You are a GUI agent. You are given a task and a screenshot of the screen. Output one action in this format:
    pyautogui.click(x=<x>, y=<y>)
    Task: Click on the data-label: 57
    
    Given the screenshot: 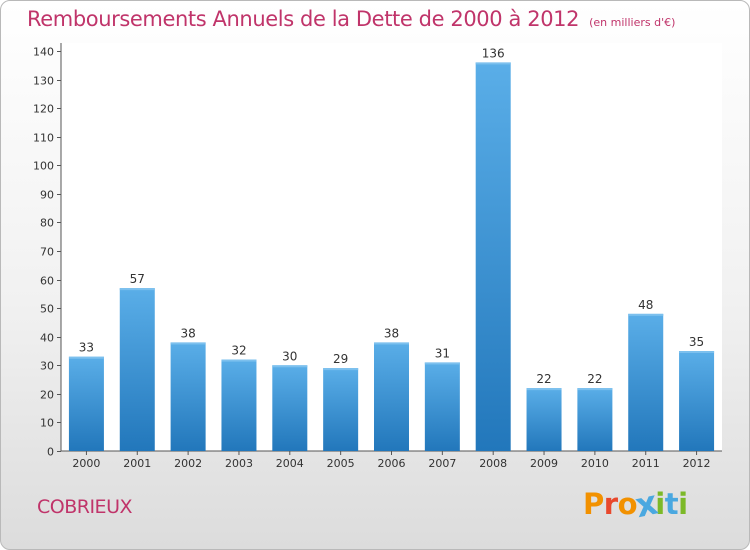 What is the action you would take?
    pyautogui.click(x=137, y=279)
    